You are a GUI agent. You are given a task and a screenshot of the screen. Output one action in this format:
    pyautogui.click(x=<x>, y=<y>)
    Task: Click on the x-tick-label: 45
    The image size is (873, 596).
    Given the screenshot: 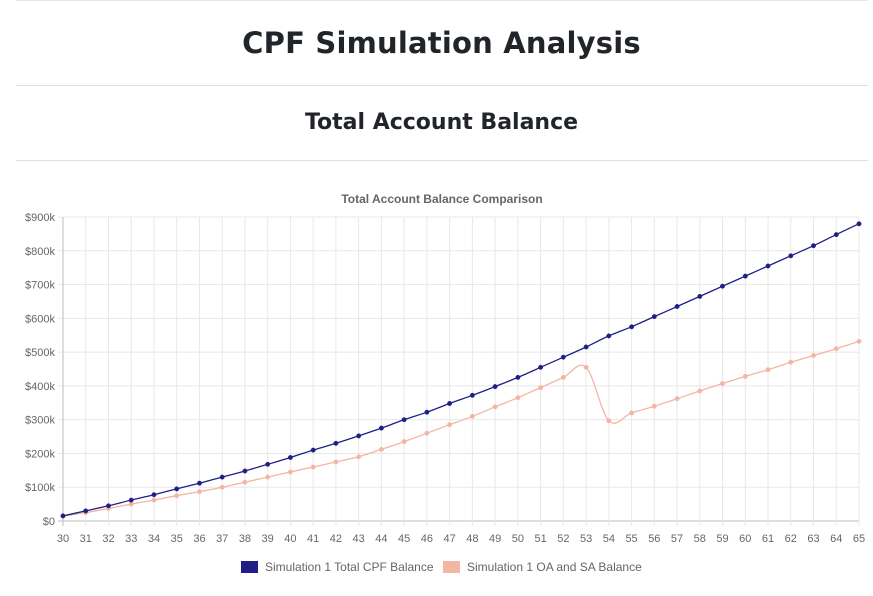 What is the action you would take?
    pyautogui.click(x=404, y=539)
    